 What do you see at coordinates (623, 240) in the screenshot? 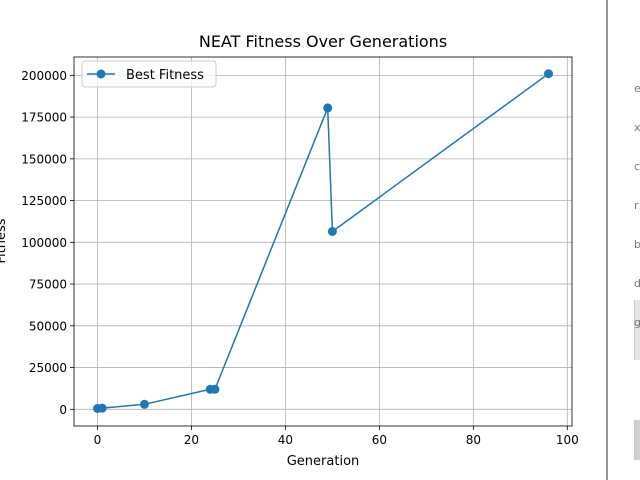
I see `background-window-edge: e x c r b d g` at bounding box center [623, 240].